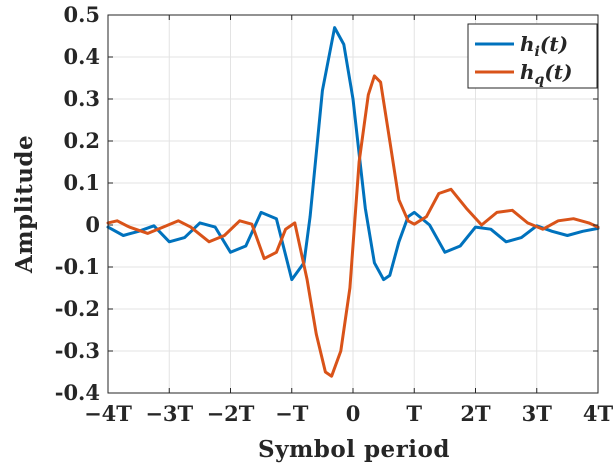  Describe the element at coordinates (77, 350) in the screenshot. I see `y-tick-label: -0.3` at that location.